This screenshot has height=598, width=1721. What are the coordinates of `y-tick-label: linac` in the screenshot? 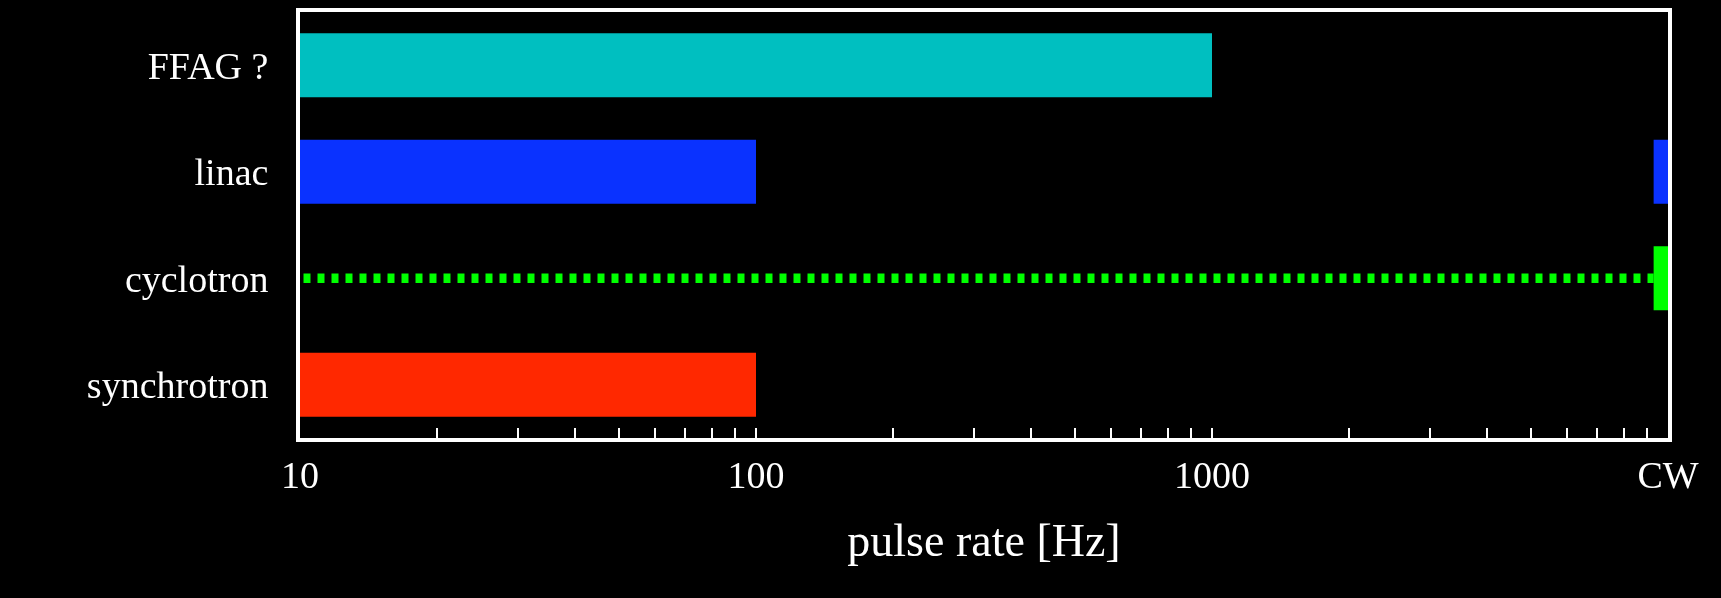 It's located at (231, 172).